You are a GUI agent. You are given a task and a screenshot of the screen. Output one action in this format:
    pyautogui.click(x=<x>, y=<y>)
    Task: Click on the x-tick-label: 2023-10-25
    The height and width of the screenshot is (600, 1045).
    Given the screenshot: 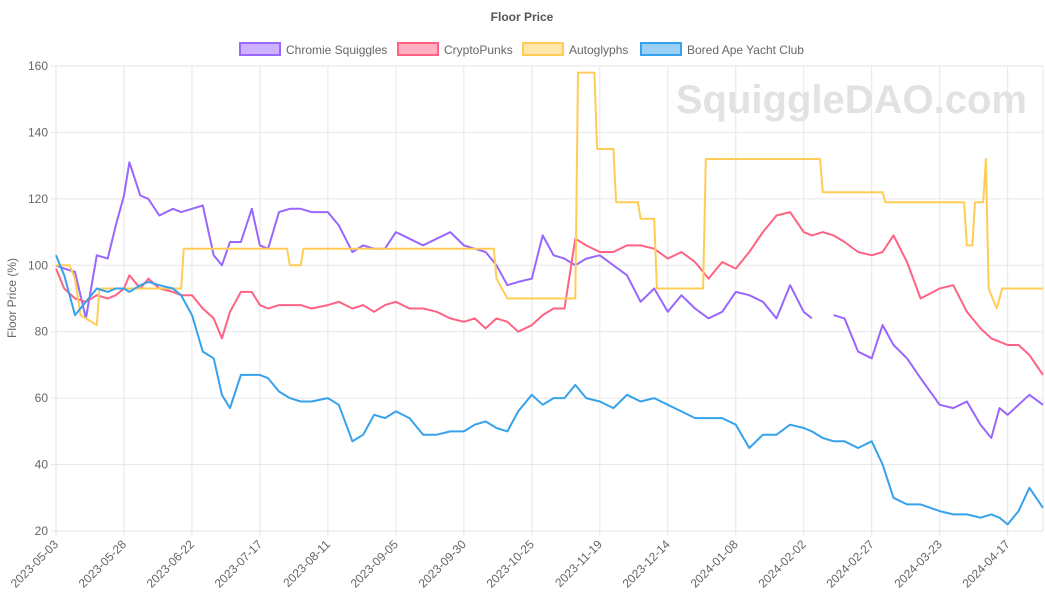 What is the action you would take?
    pyautogui.click(x=511, y=564)
    